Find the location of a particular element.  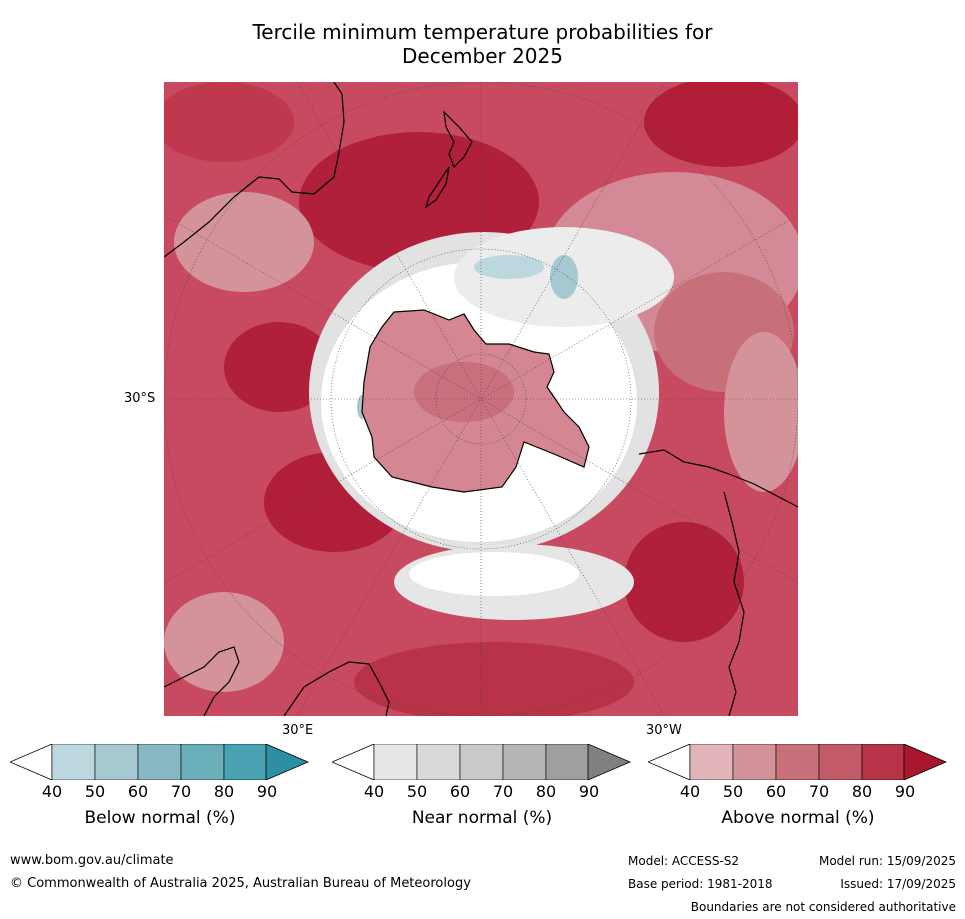

colorbar-below-tick-70: 70 is located at coordinates (181, 791).